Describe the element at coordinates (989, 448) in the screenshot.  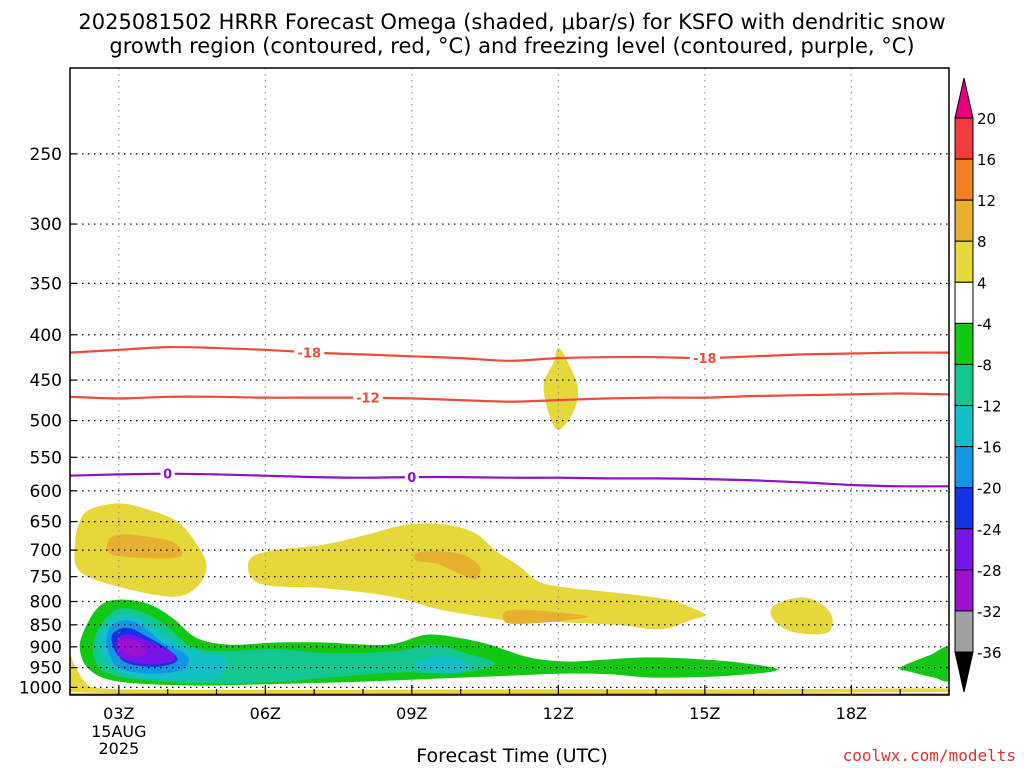
I see `colorbar-label: -16` at that location.